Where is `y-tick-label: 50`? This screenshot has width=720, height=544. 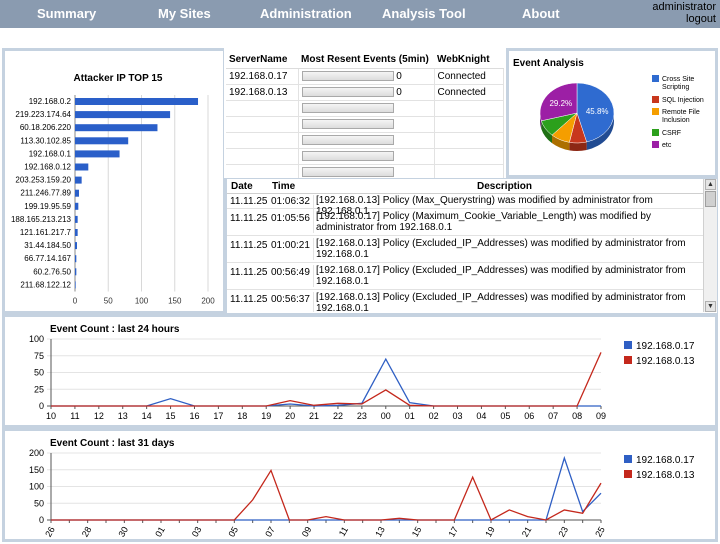
y-tick-label: 50 is located at coordinates (39, 373).